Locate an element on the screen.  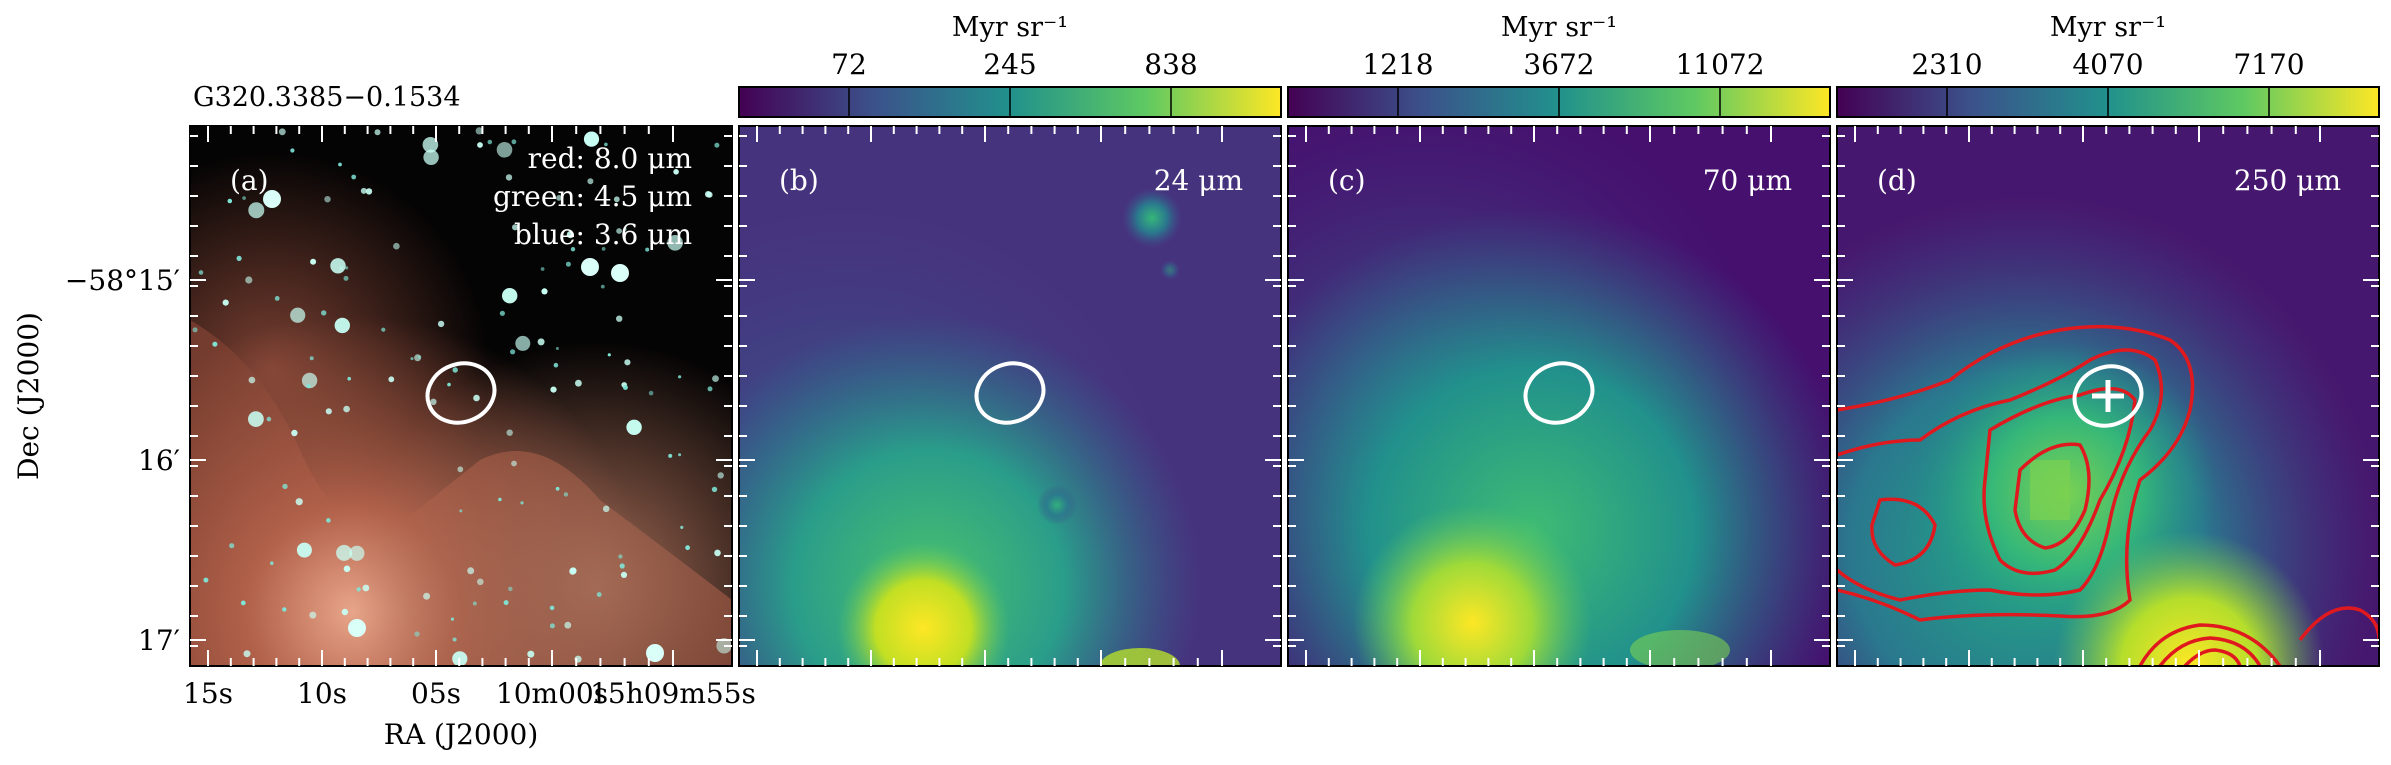
colorbar-c-tick: 3672 is located at coordinates (1558, 64).